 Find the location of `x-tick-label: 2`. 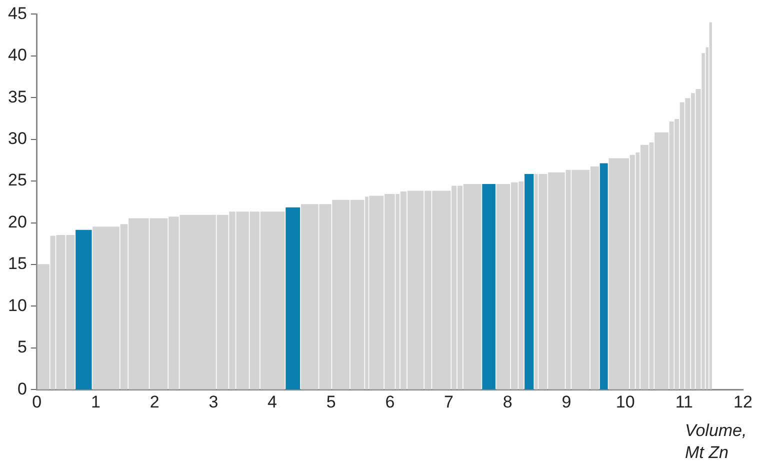

x-tick-label: 2 is located at coordinates (155, 402).